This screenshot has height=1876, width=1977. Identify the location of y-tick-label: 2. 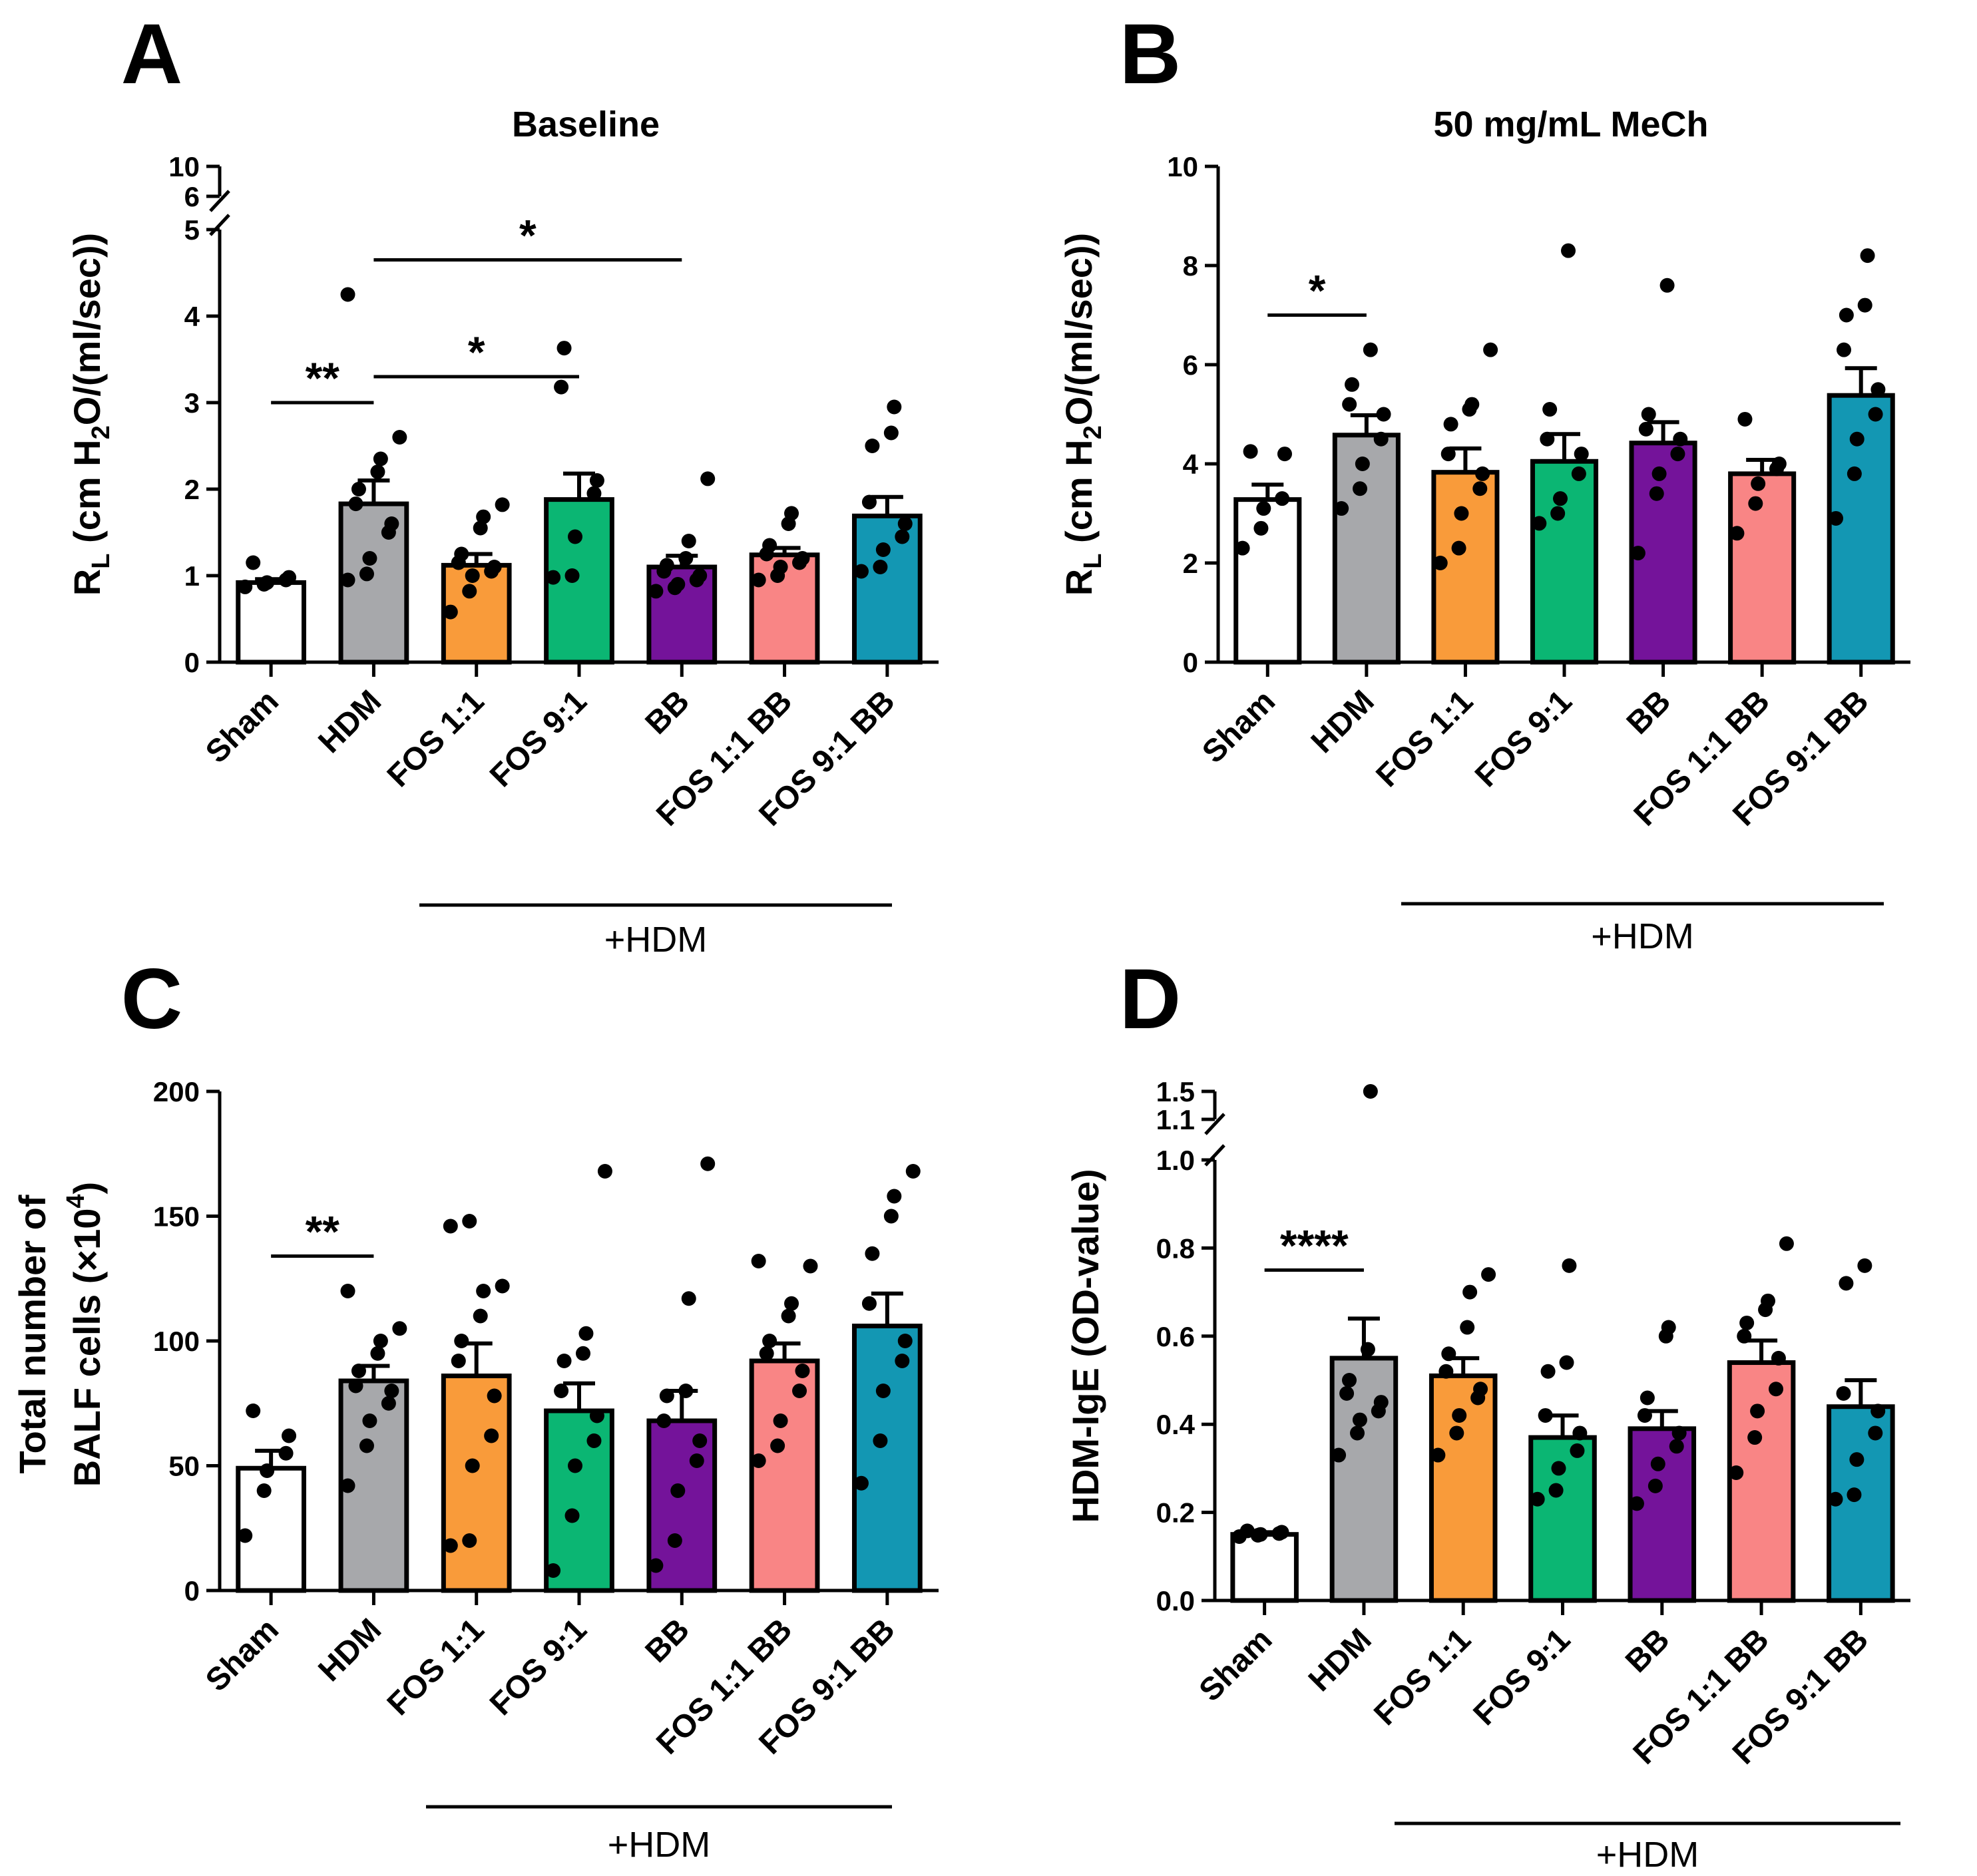
(192, 489).